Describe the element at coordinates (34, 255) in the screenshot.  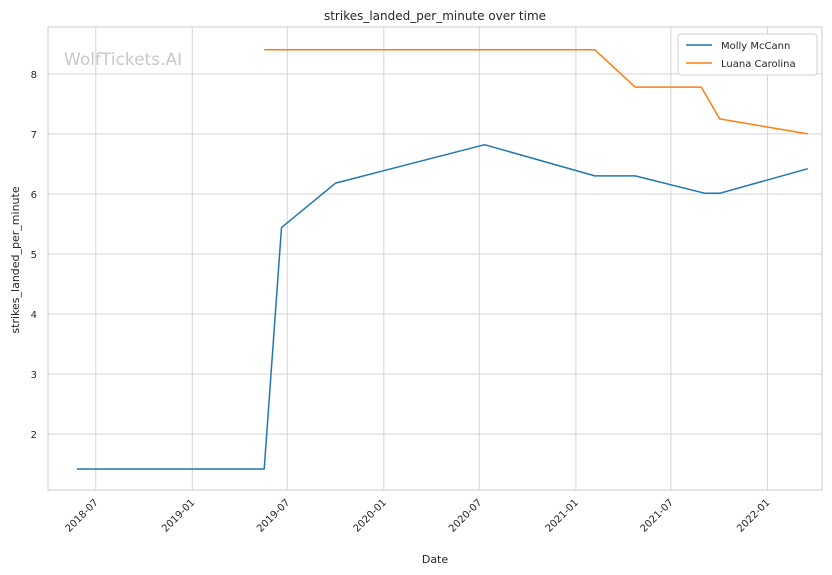
I see `y-tick-label: 5` at that location.